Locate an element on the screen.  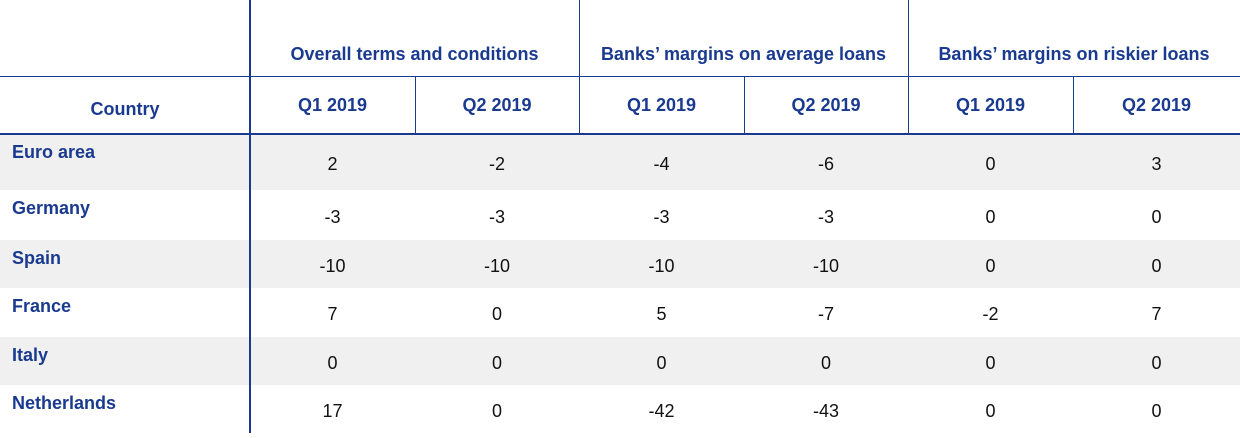
row-label: Spain is located at coordinates (37, 258).